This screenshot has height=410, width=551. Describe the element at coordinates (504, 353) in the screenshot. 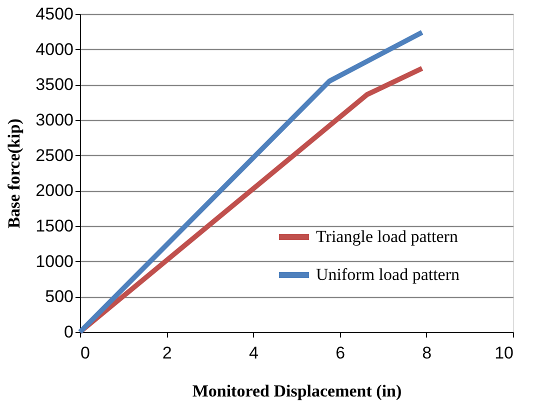

I see `x-tick-label: 10` at that location.